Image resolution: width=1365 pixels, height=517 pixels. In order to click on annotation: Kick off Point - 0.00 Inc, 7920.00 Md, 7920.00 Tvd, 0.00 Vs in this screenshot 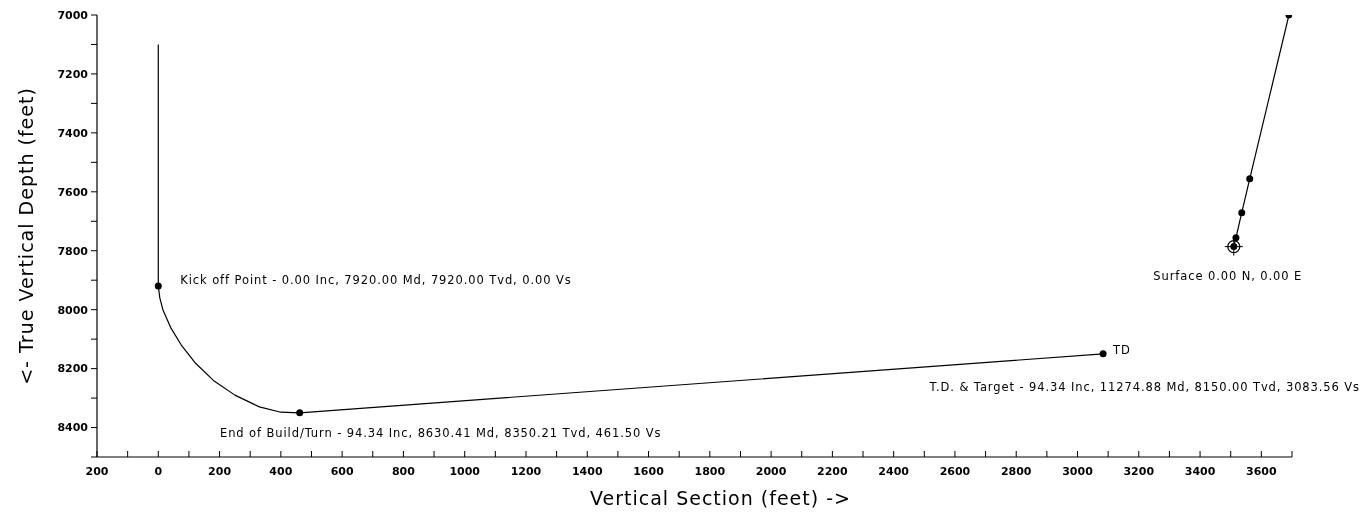, I will do `click(376, 280)`.